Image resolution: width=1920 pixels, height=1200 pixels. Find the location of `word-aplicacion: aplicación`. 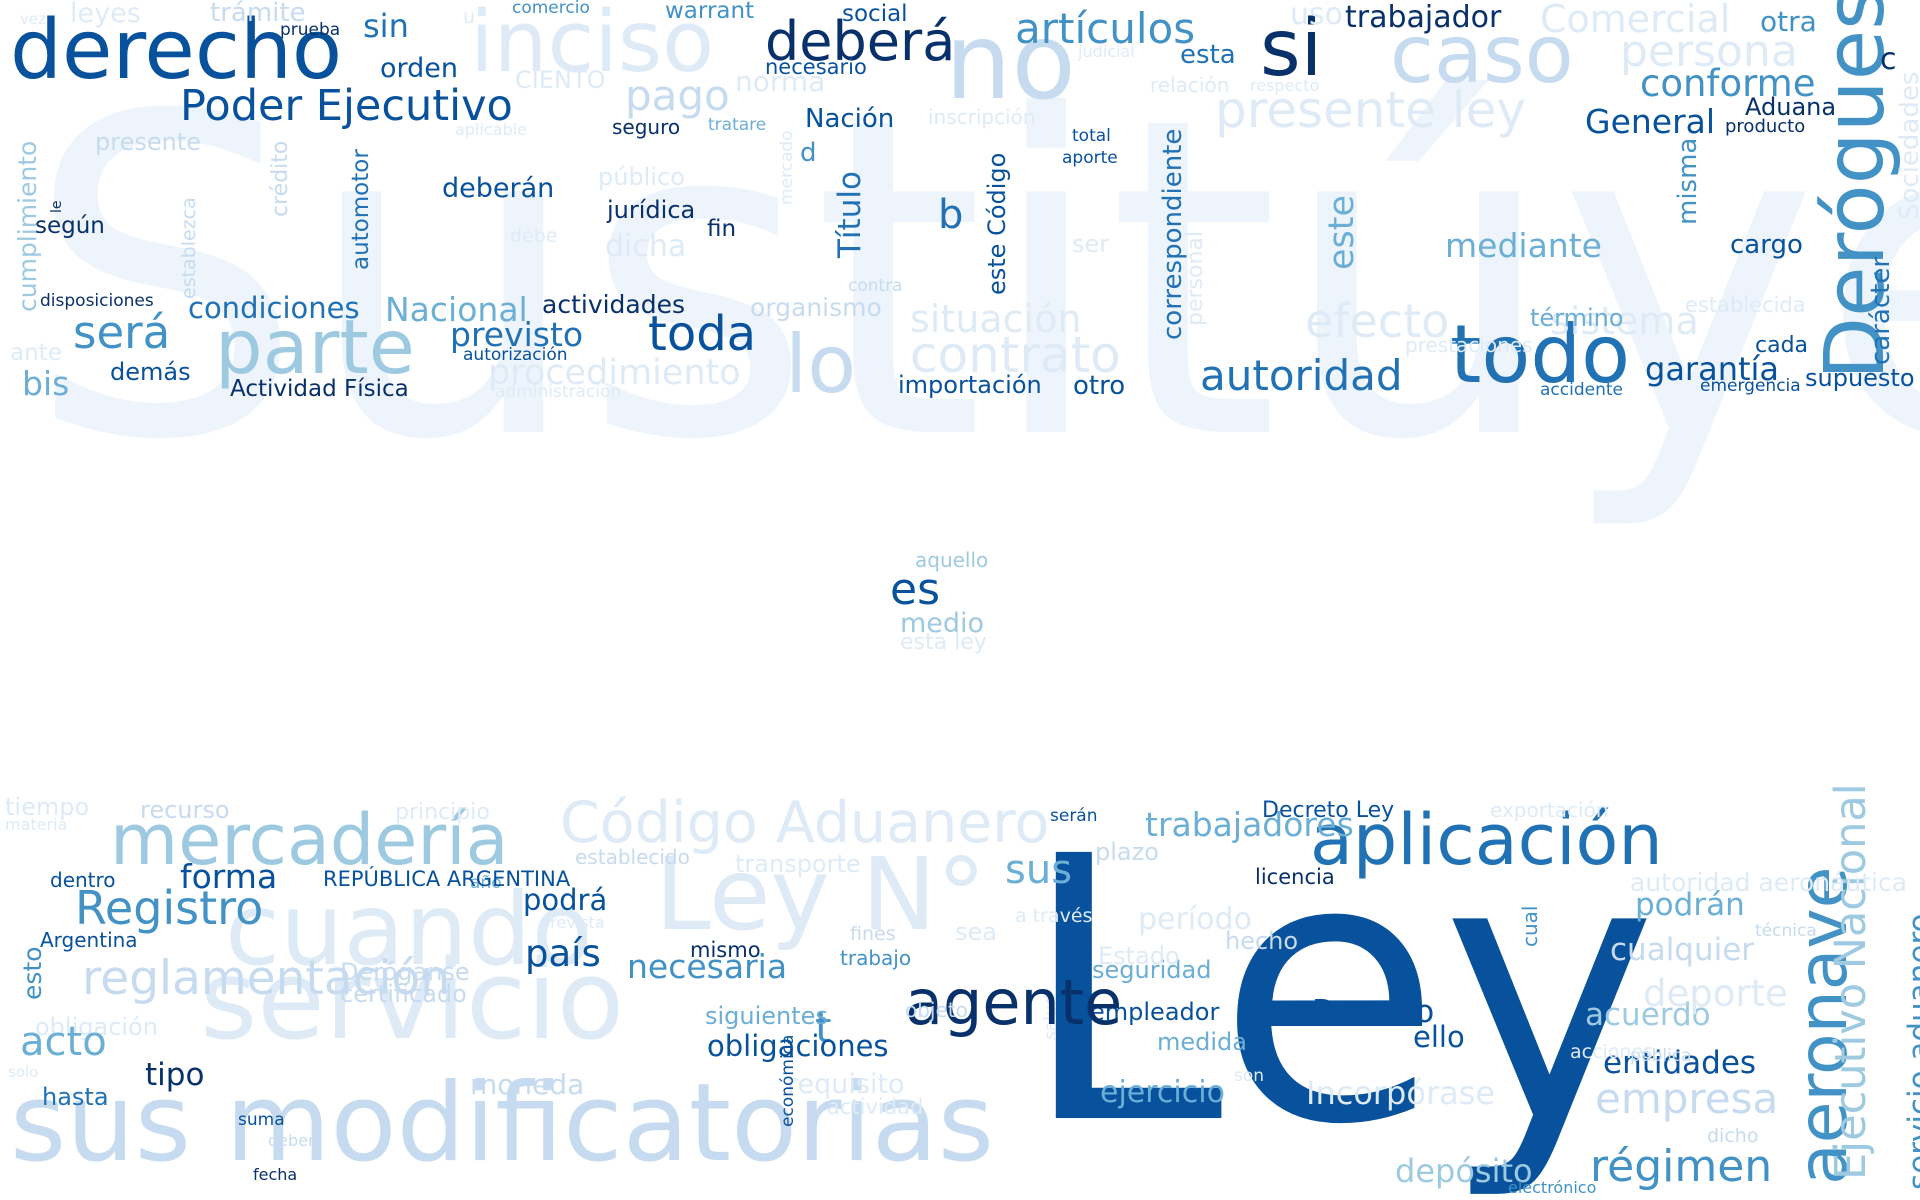

word-aplicacion: aplicación is located at coordinates (1486, 840).